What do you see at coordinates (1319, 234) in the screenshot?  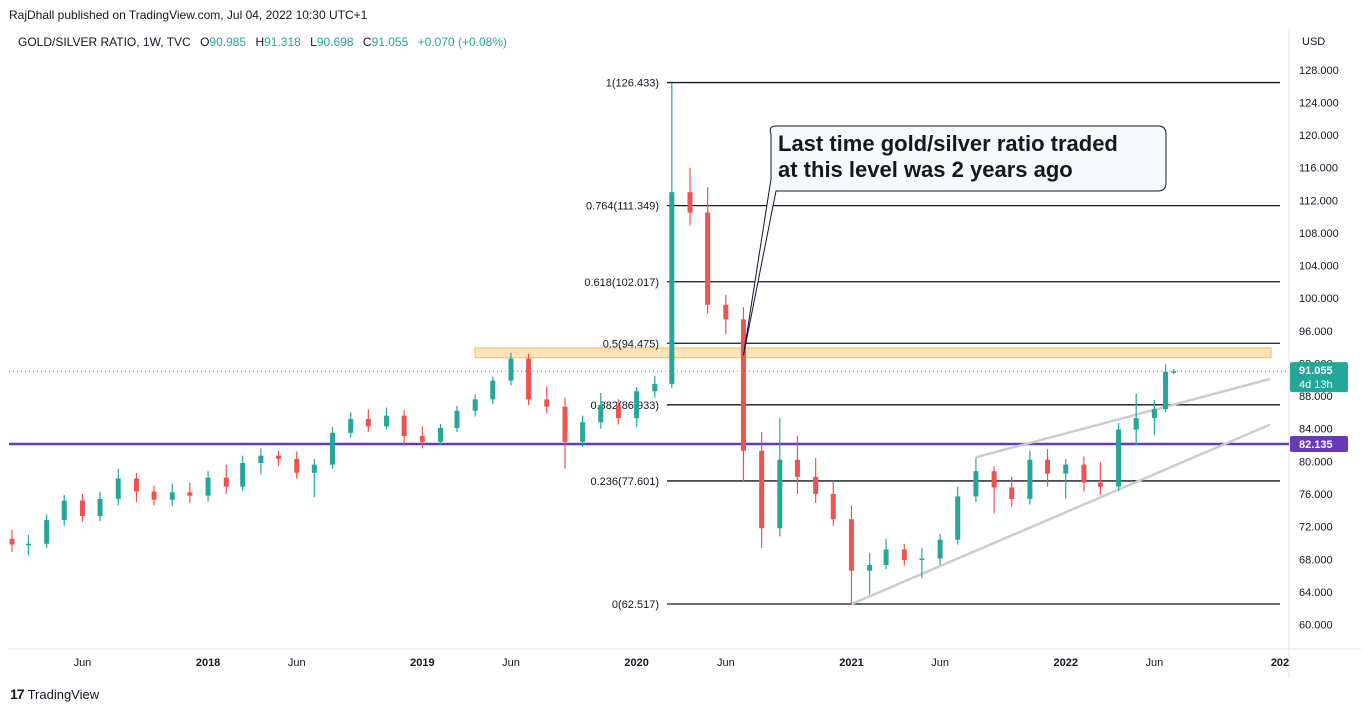 I see `price-tick-label: 108.000` at bounding box center [1319, 234].